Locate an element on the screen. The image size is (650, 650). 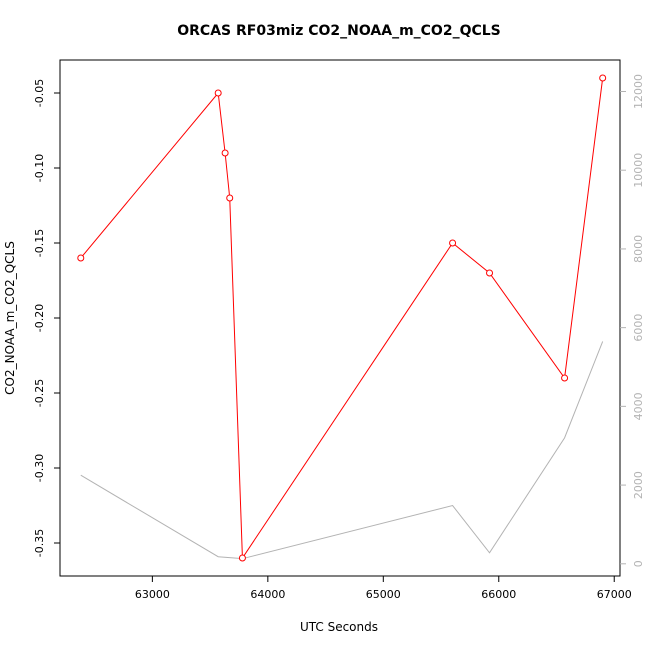
y-axis-left: -0.35 -0.30 -0.25 -0.20 -0.15 -0.10 -0.05 is located at coordinates (46, 318).